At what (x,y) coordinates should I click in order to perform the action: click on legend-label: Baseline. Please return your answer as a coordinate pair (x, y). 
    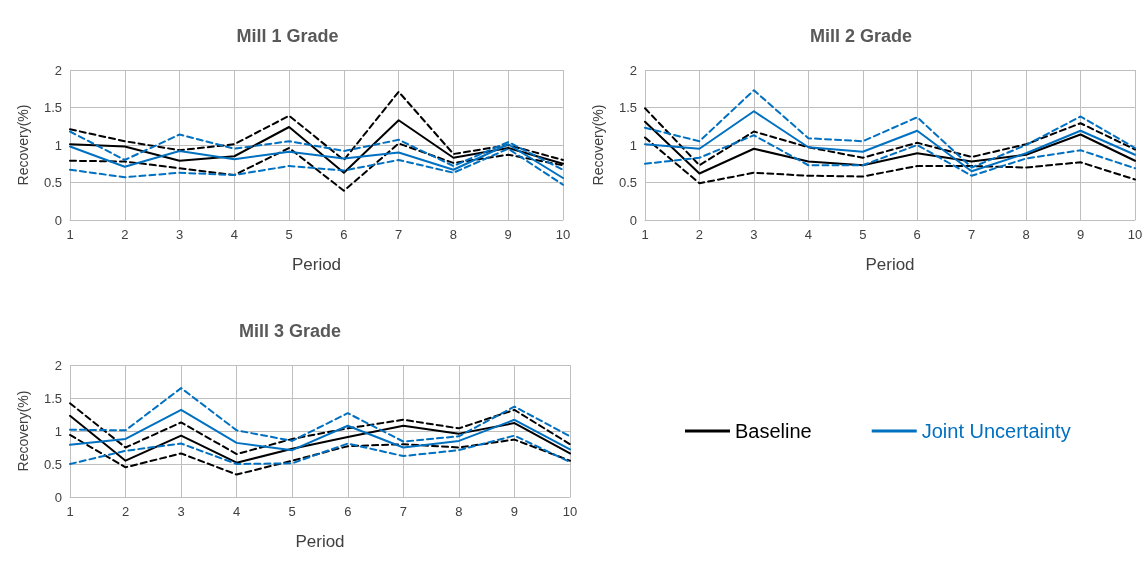
    Looking at the image, I should click on (773, 431).